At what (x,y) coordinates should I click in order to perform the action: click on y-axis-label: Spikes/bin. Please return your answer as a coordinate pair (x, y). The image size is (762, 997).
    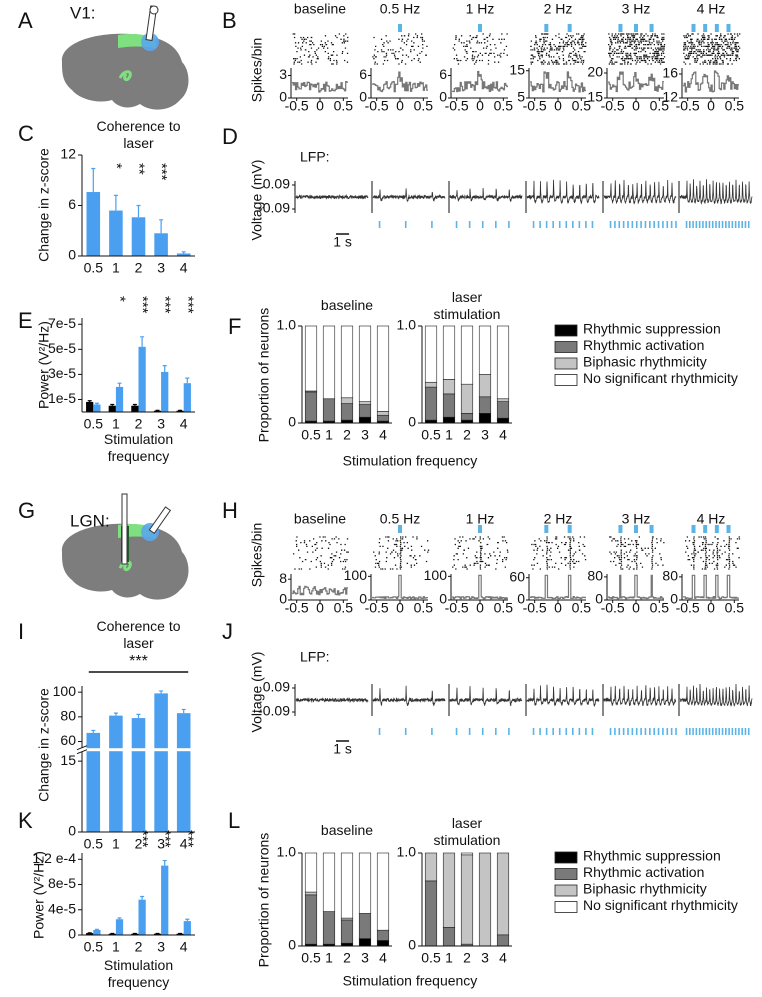
    Looking at the image, I should click on (257, 555).